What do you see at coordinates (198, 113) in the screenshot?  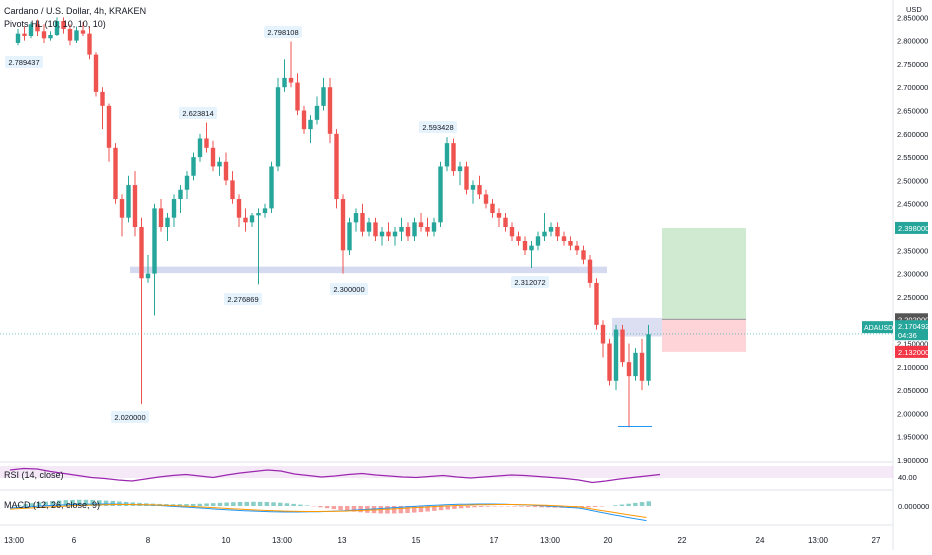 I see `pivot-label: 2.623814` at bounding box center [198, 113].